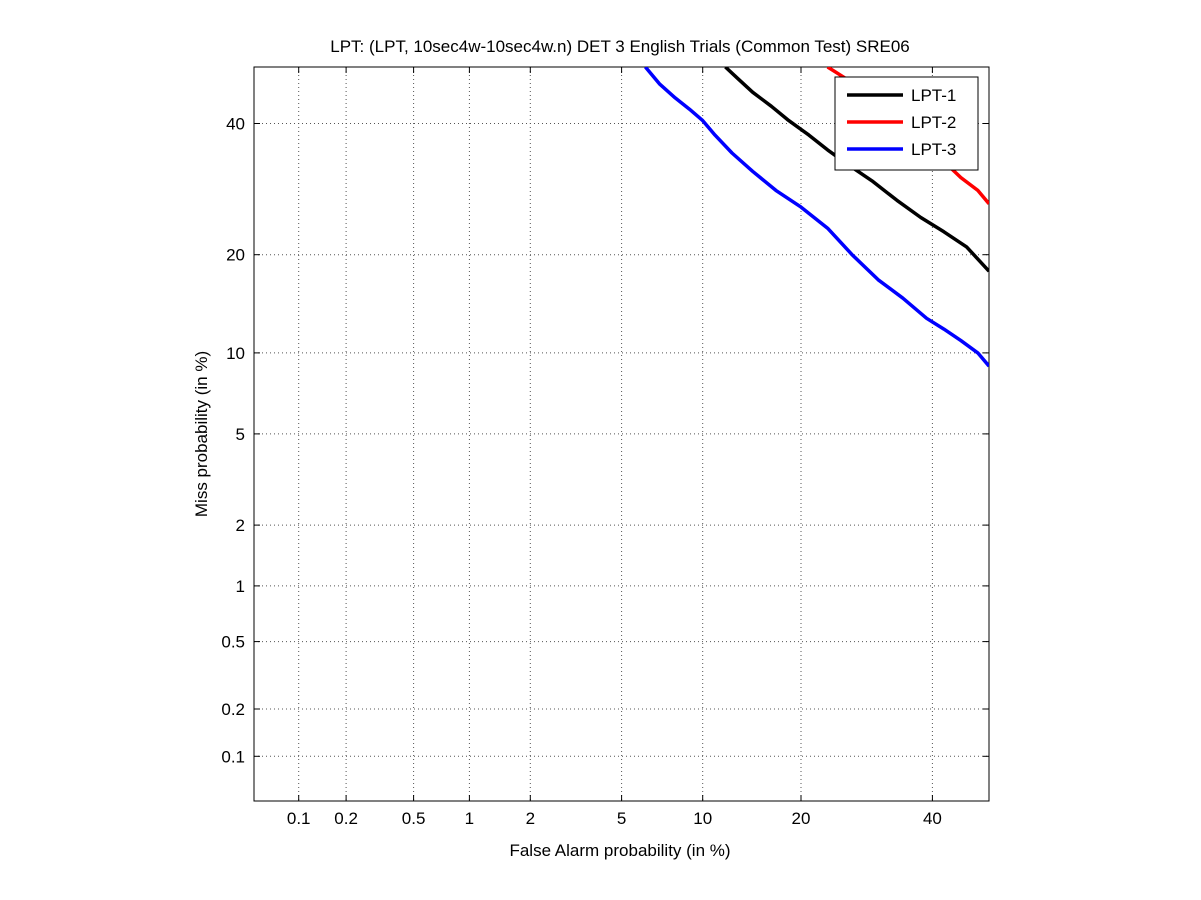 The image size is (1201, 900). Describe the element at coordinates (235, 353) in the screenshot. I see `y-tick-label: 10` at that location.